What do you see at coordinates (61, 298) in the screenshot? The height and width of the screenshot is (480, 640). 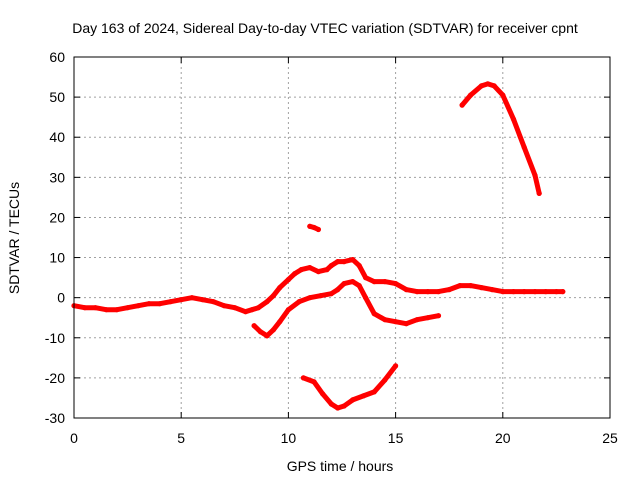 I see `y-tick-label: 0` at bounding box center [61, 298].